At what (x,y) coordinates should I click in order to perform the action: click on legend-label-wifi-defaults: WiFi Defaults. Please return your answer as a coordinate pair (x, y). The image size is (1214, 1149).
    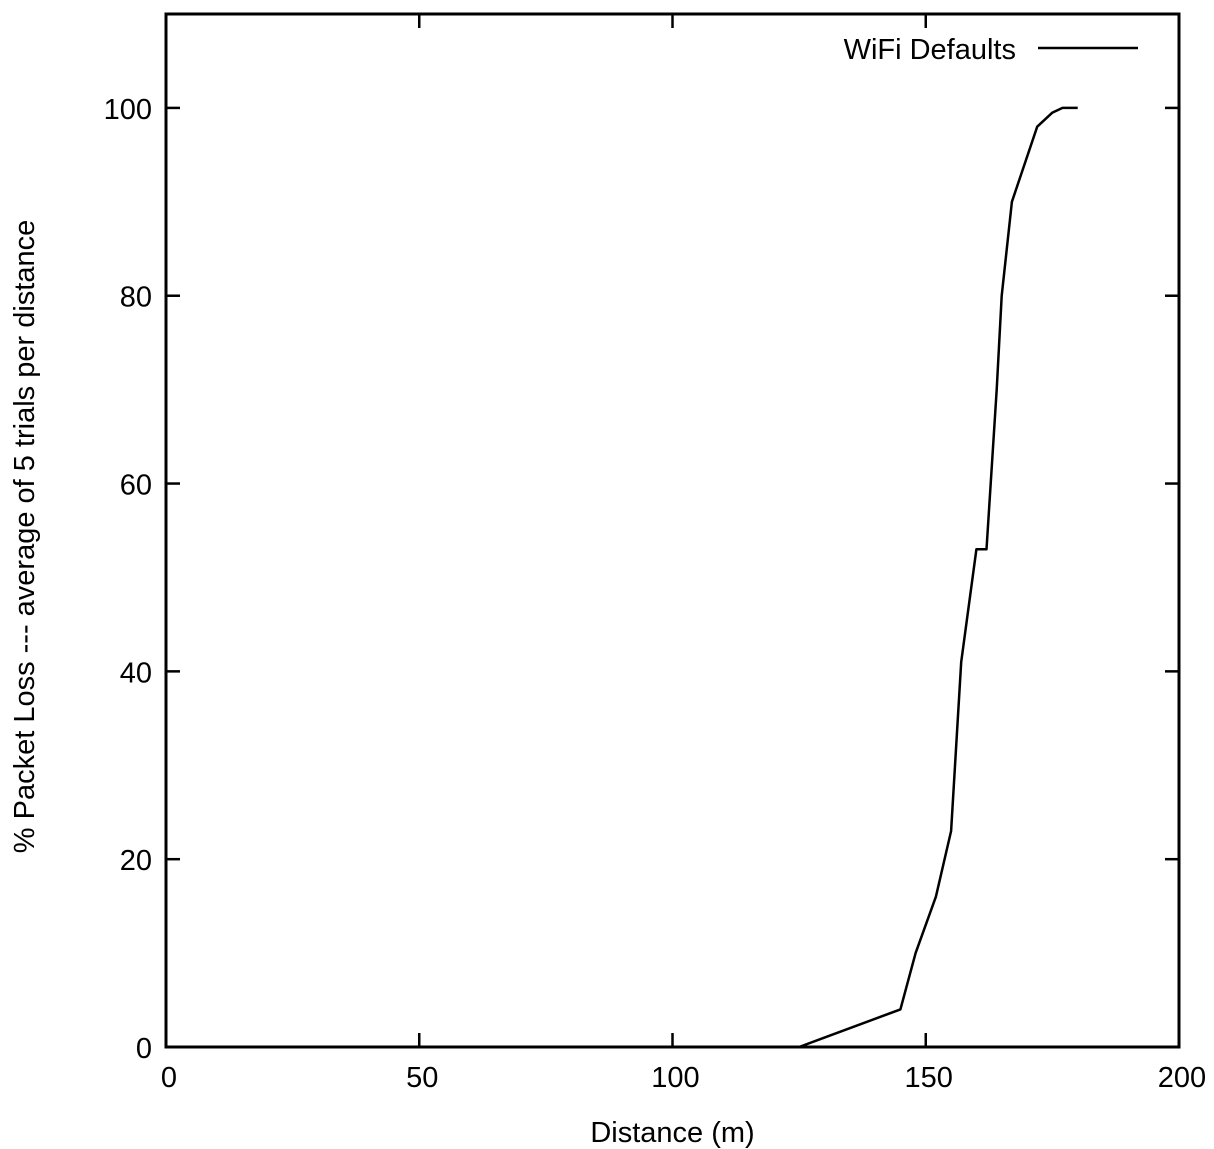
    Looking at the image, I should click on (930, 50).